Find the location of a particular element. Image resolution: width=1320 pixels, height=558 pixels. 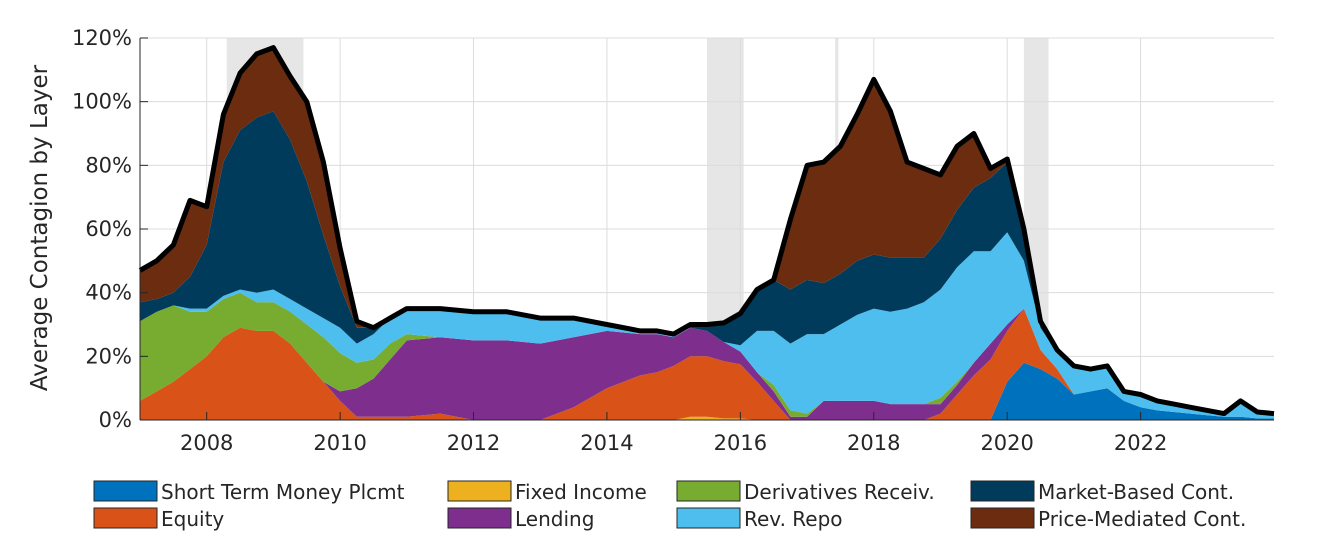

y-tick-label: 40% is located at coordinates (108, 293).